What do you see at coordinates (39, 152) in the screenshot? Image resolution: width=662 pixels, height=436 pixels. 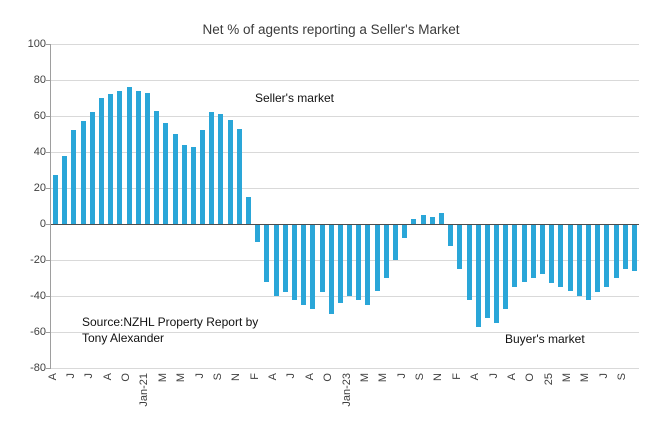 I see `y-tick-label: 40` at bounding box center [39, 152].